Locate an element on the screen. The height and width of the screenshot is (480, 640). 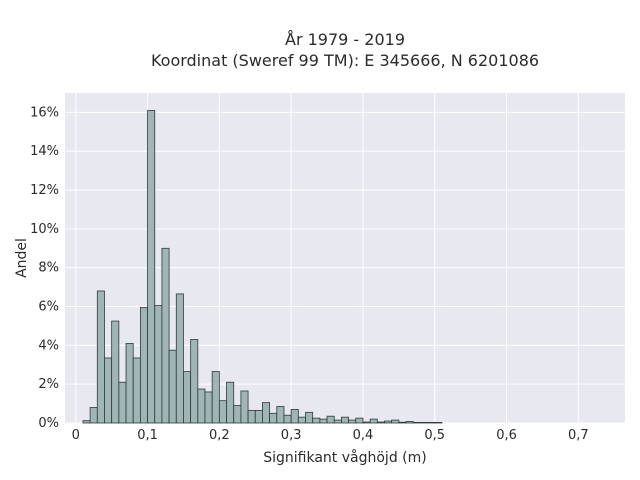
x-tick-label: 0,6 is located at coordinates (506, 435).